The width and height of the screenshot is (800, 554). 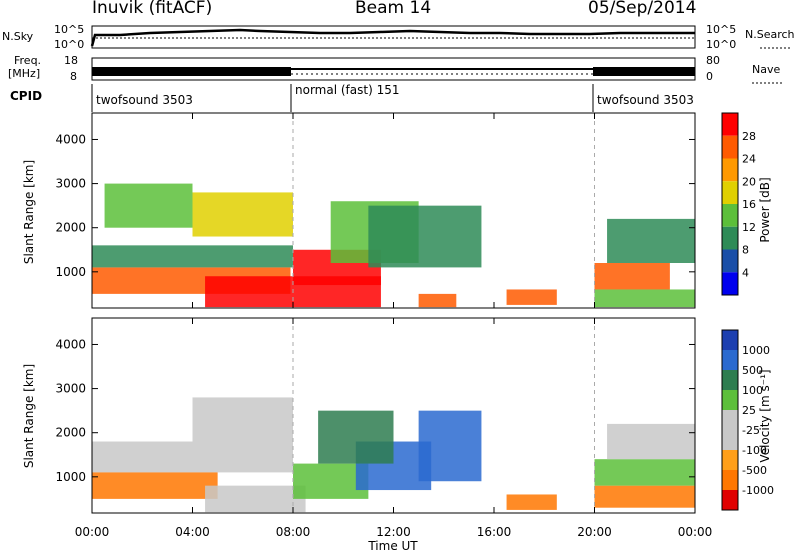 What do you see at coordinates (747, 420) in the screenshot?
I see `velocity-colorbar: 1000 500 100 25 -25 -100 -500 -1000` at bounding box center [747, 420].